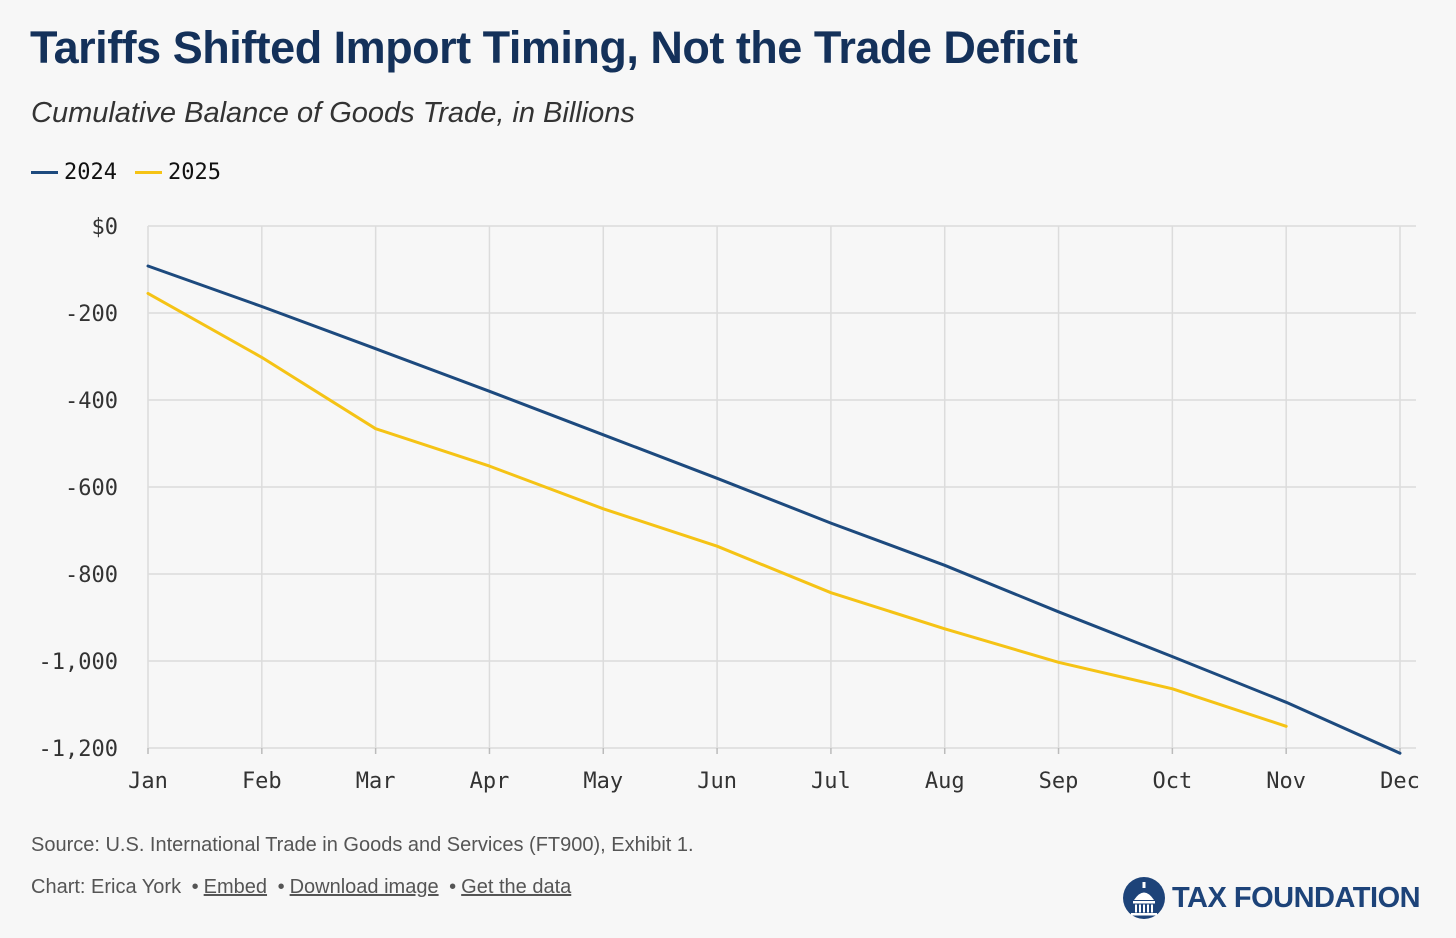 This screenshot has width=1456, height=938. Describe the element at coordinates (1400, 781) in the screenshot. I see `x-tick-label: Dec` at that location.